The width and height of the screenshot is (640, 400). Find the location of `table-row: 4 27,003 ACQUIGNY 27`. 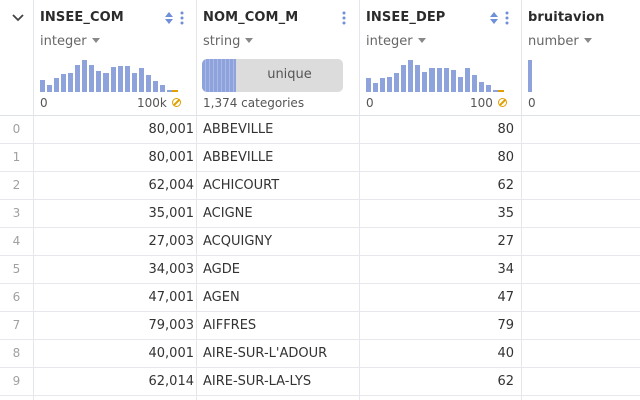

table-row: 4 27,003 ACQUIGNY 27 is located at coordinates (320, 242).